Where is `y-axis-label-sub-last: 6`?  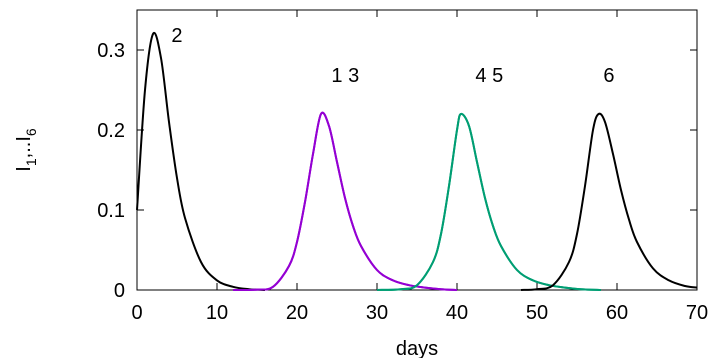 y-axis-label-sub-last: 6 is located at coordinates (31, 132).